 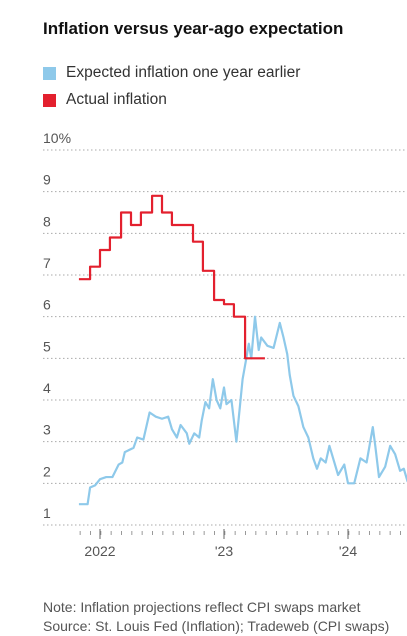 What do you see at coordinates (47, 263) in the screenshot?
I see `y-tick-label: 7` at bounding box center [47, 263].